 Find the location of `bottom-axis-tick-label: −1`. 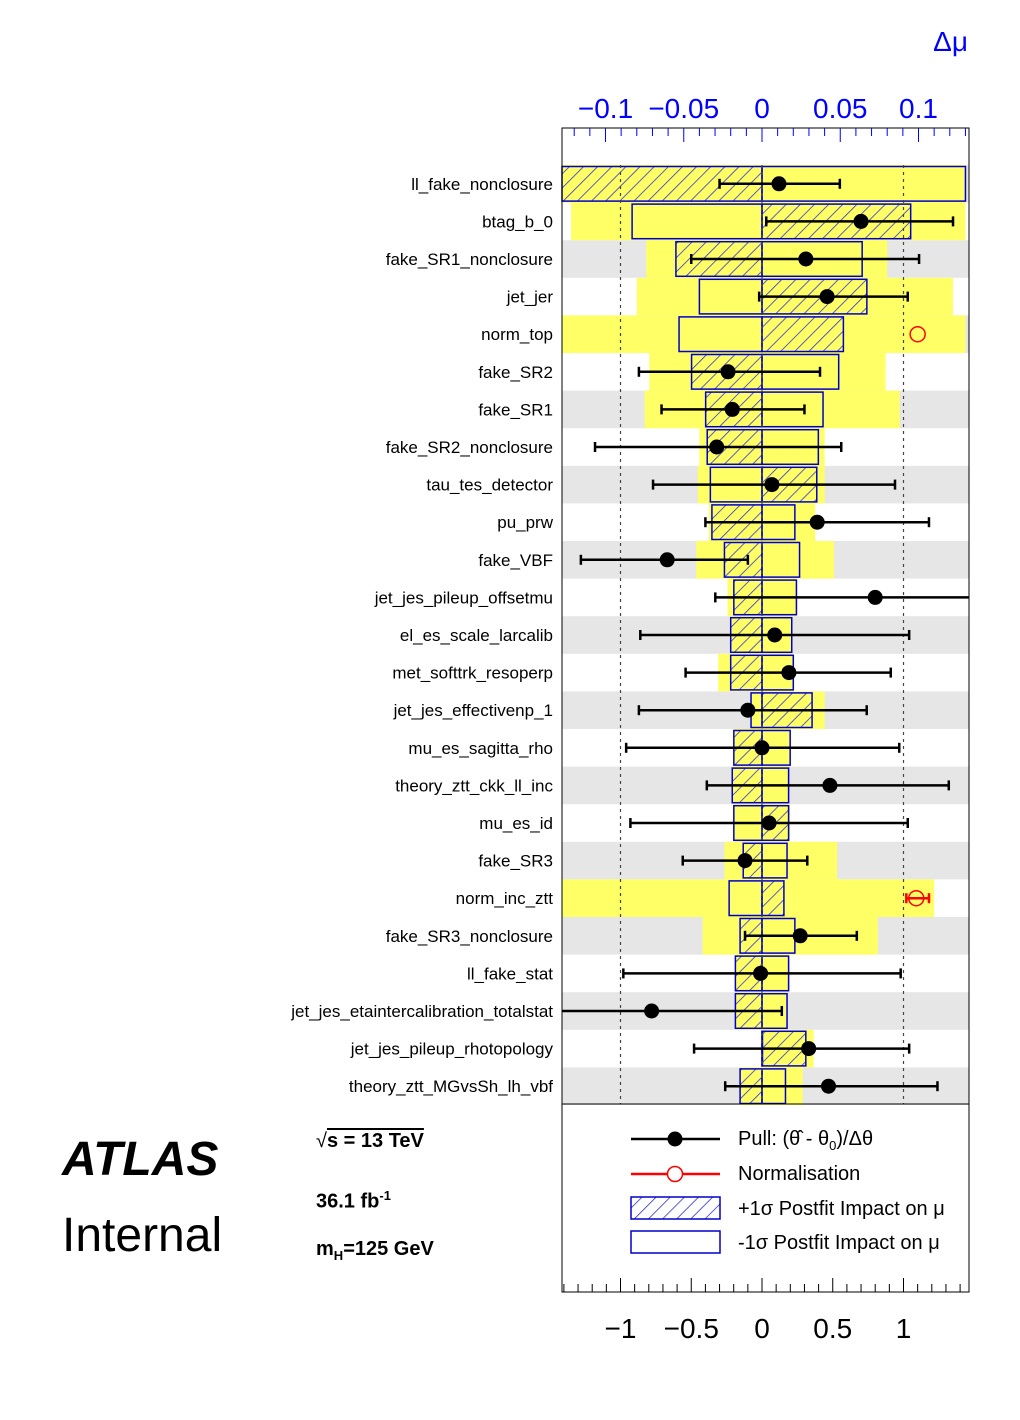

bottom-axis-tick-label: −1 is located at coordinates (621, 1328).